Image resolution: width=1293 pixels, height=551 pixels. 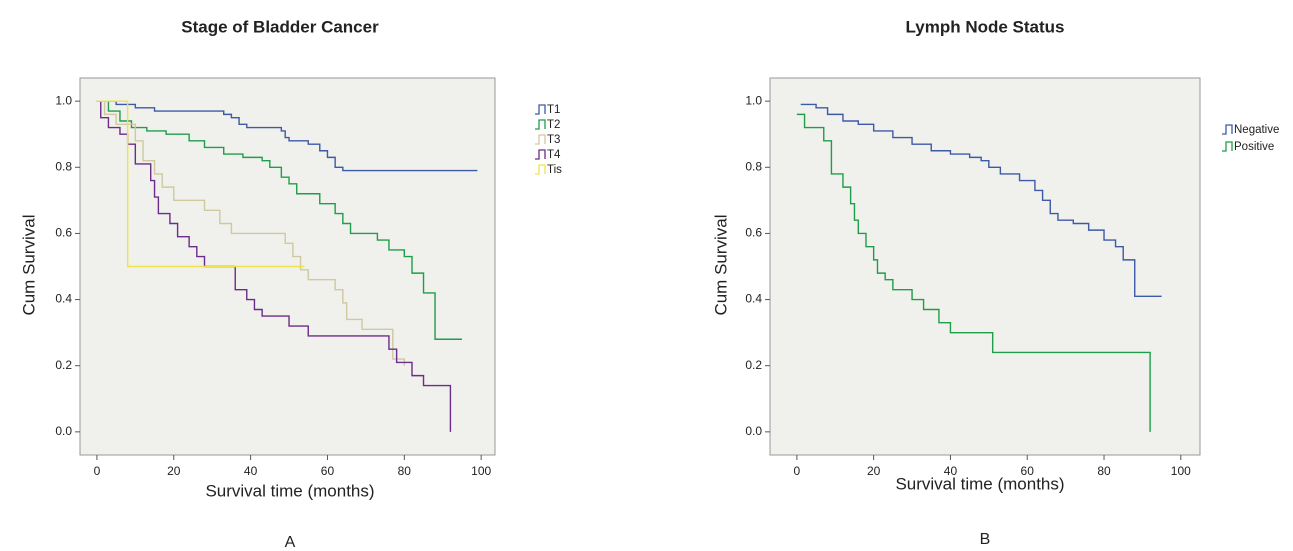 What do you see at coordinates (554, 170) in the screenshot?
I see `legend-label: Tis` at bounding box center [554, 170].